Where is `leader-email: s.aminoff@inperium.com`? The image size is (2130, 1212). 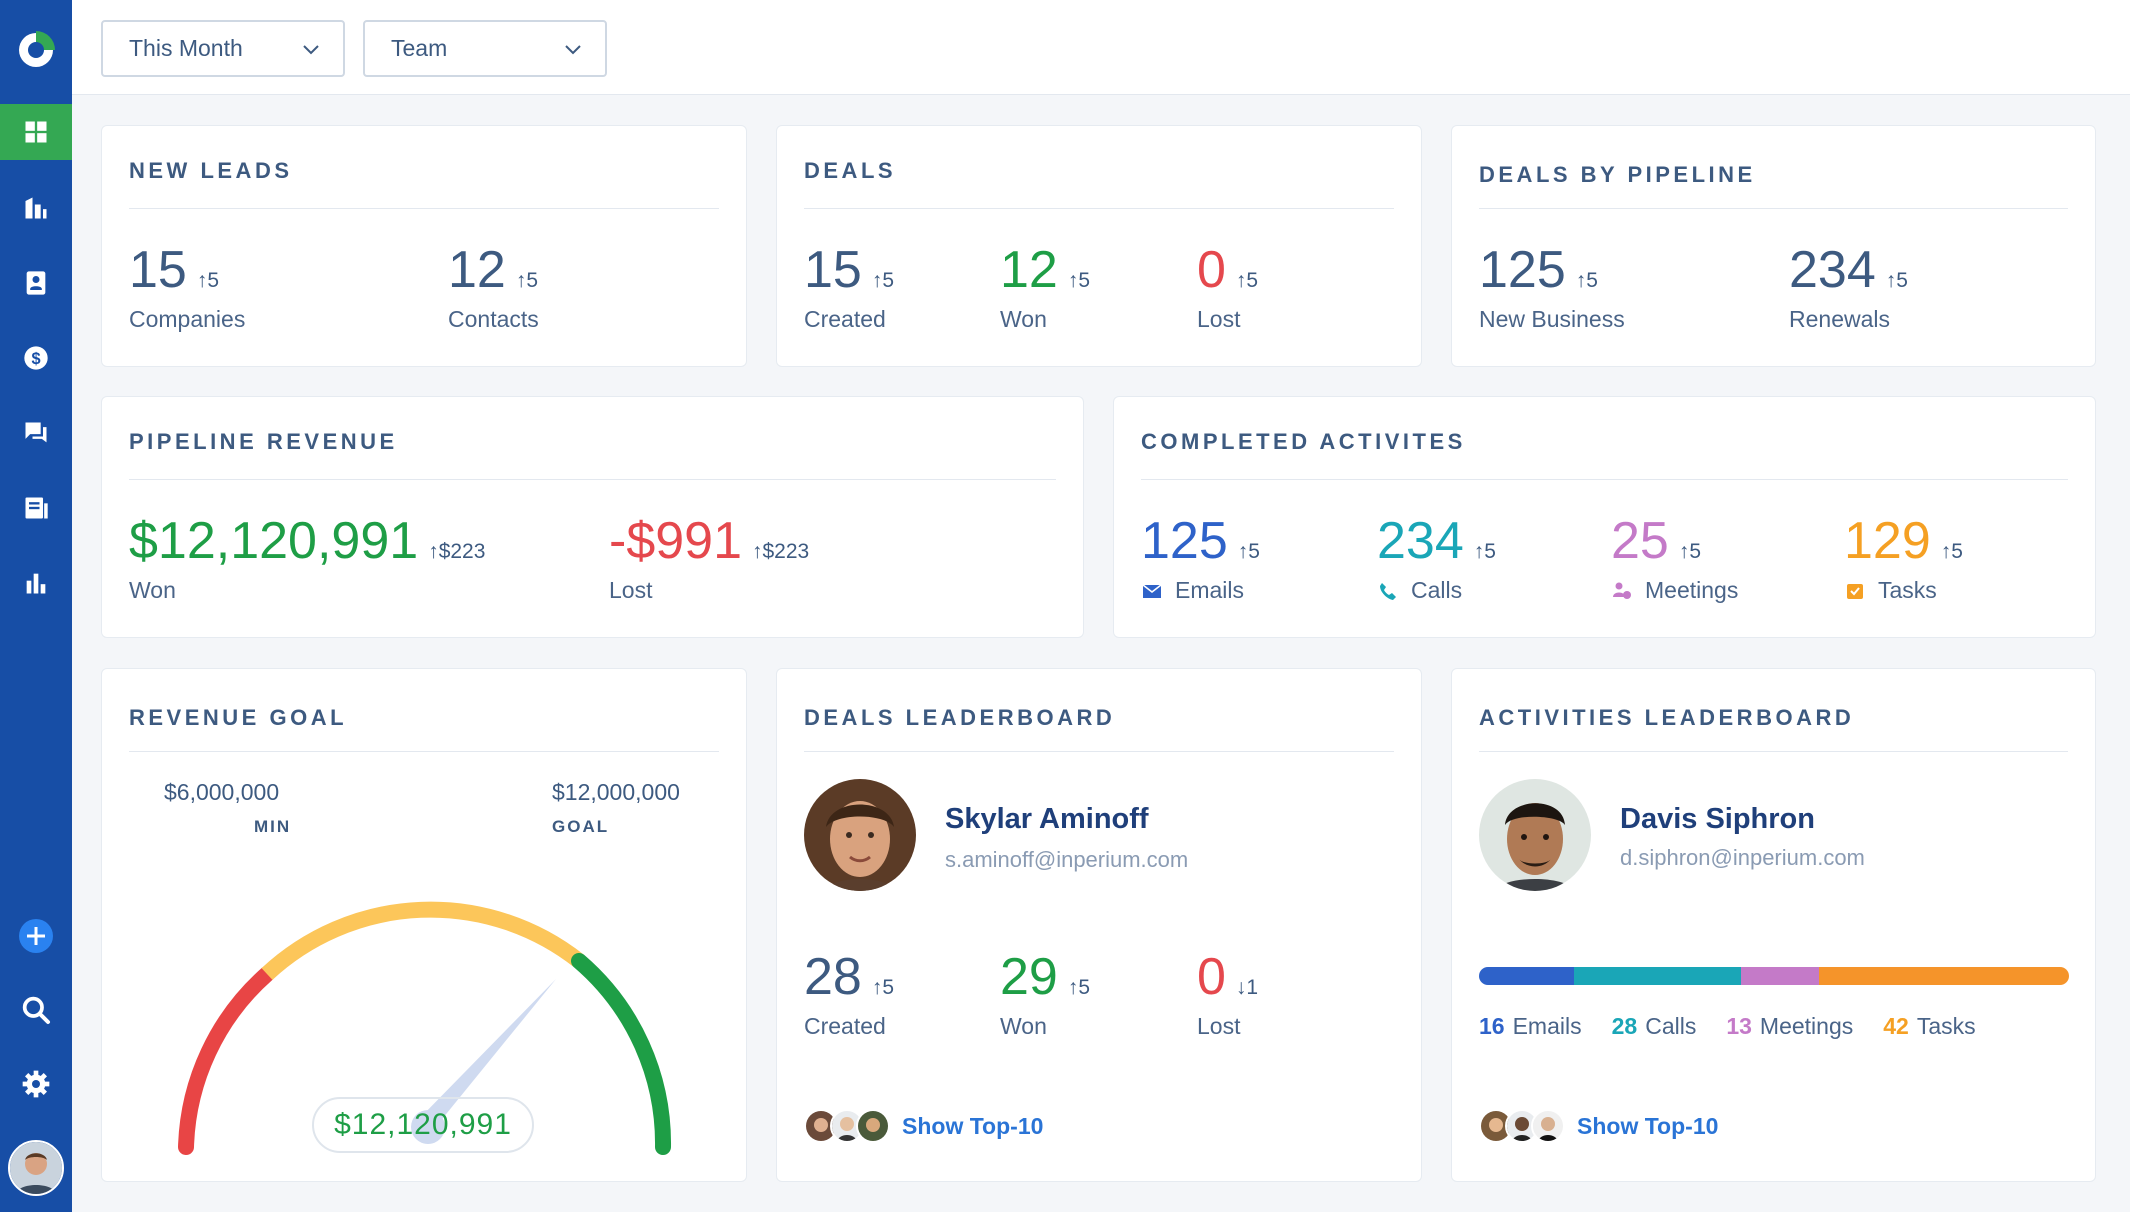
leader-email: s.aminoff@inperium.com is located at coordinates (1067, 859).